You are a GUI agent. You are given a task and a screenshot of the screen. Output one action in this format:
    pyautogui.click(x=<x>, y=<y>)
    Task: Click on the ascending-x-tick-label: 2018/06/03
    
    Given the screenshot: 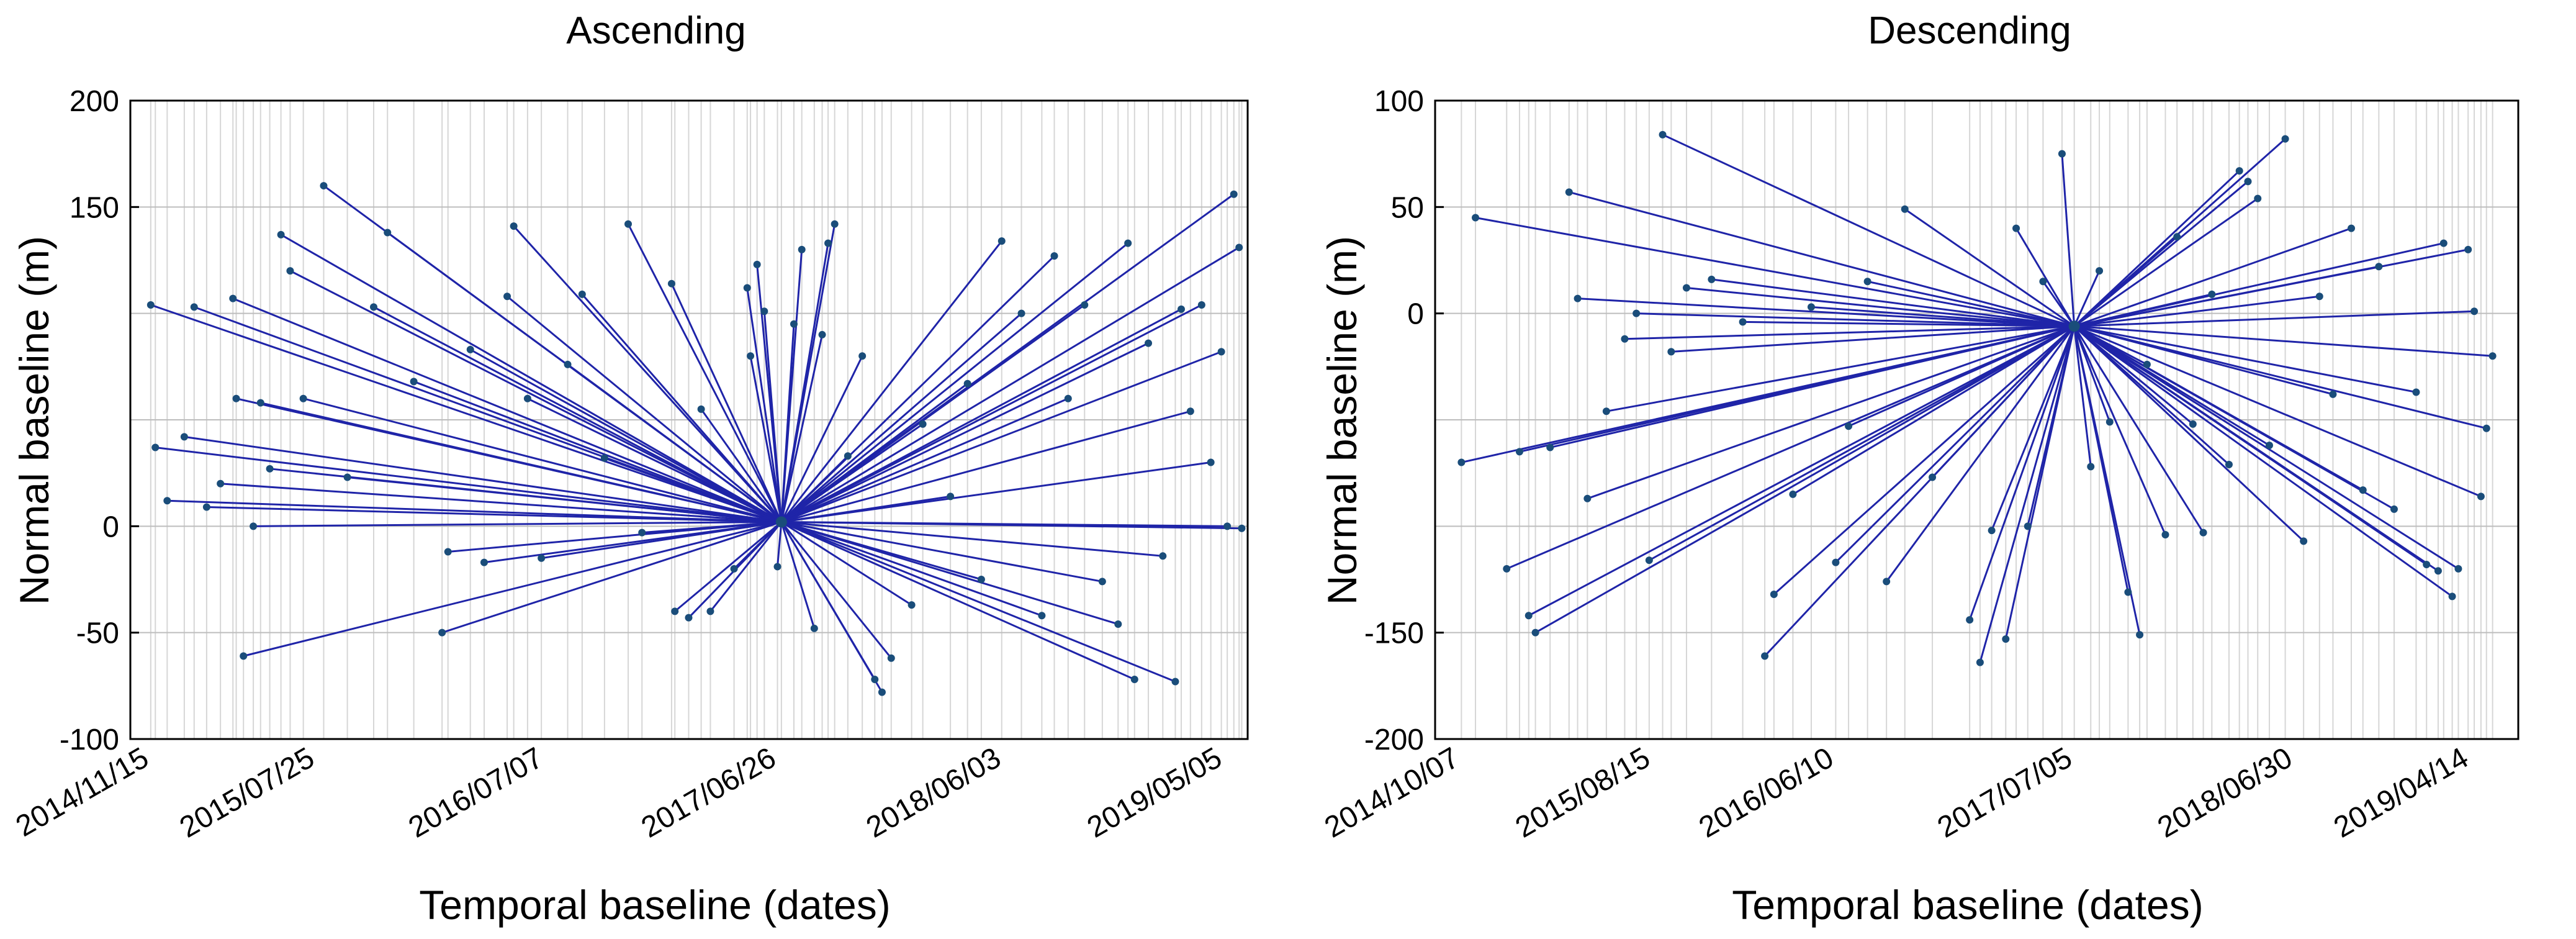 What is the action you would take?
    pyautogui.click(x=934, y=794)
    